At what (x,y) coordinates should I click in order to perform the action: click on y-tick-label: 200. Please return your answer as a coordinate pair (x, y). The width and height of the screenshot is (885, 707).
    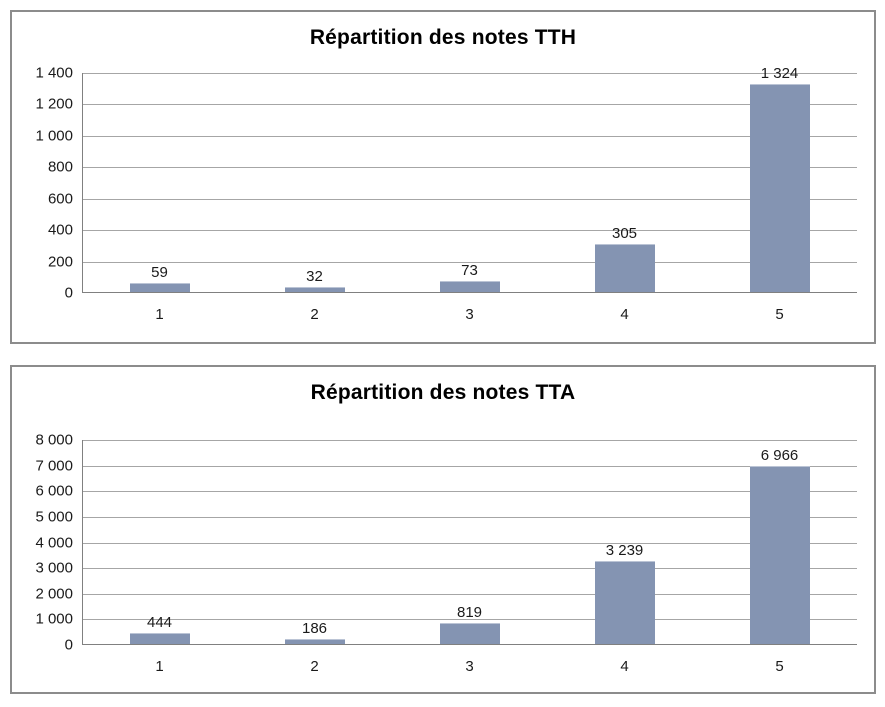
    Looking at the image, I should click on (60, 262).